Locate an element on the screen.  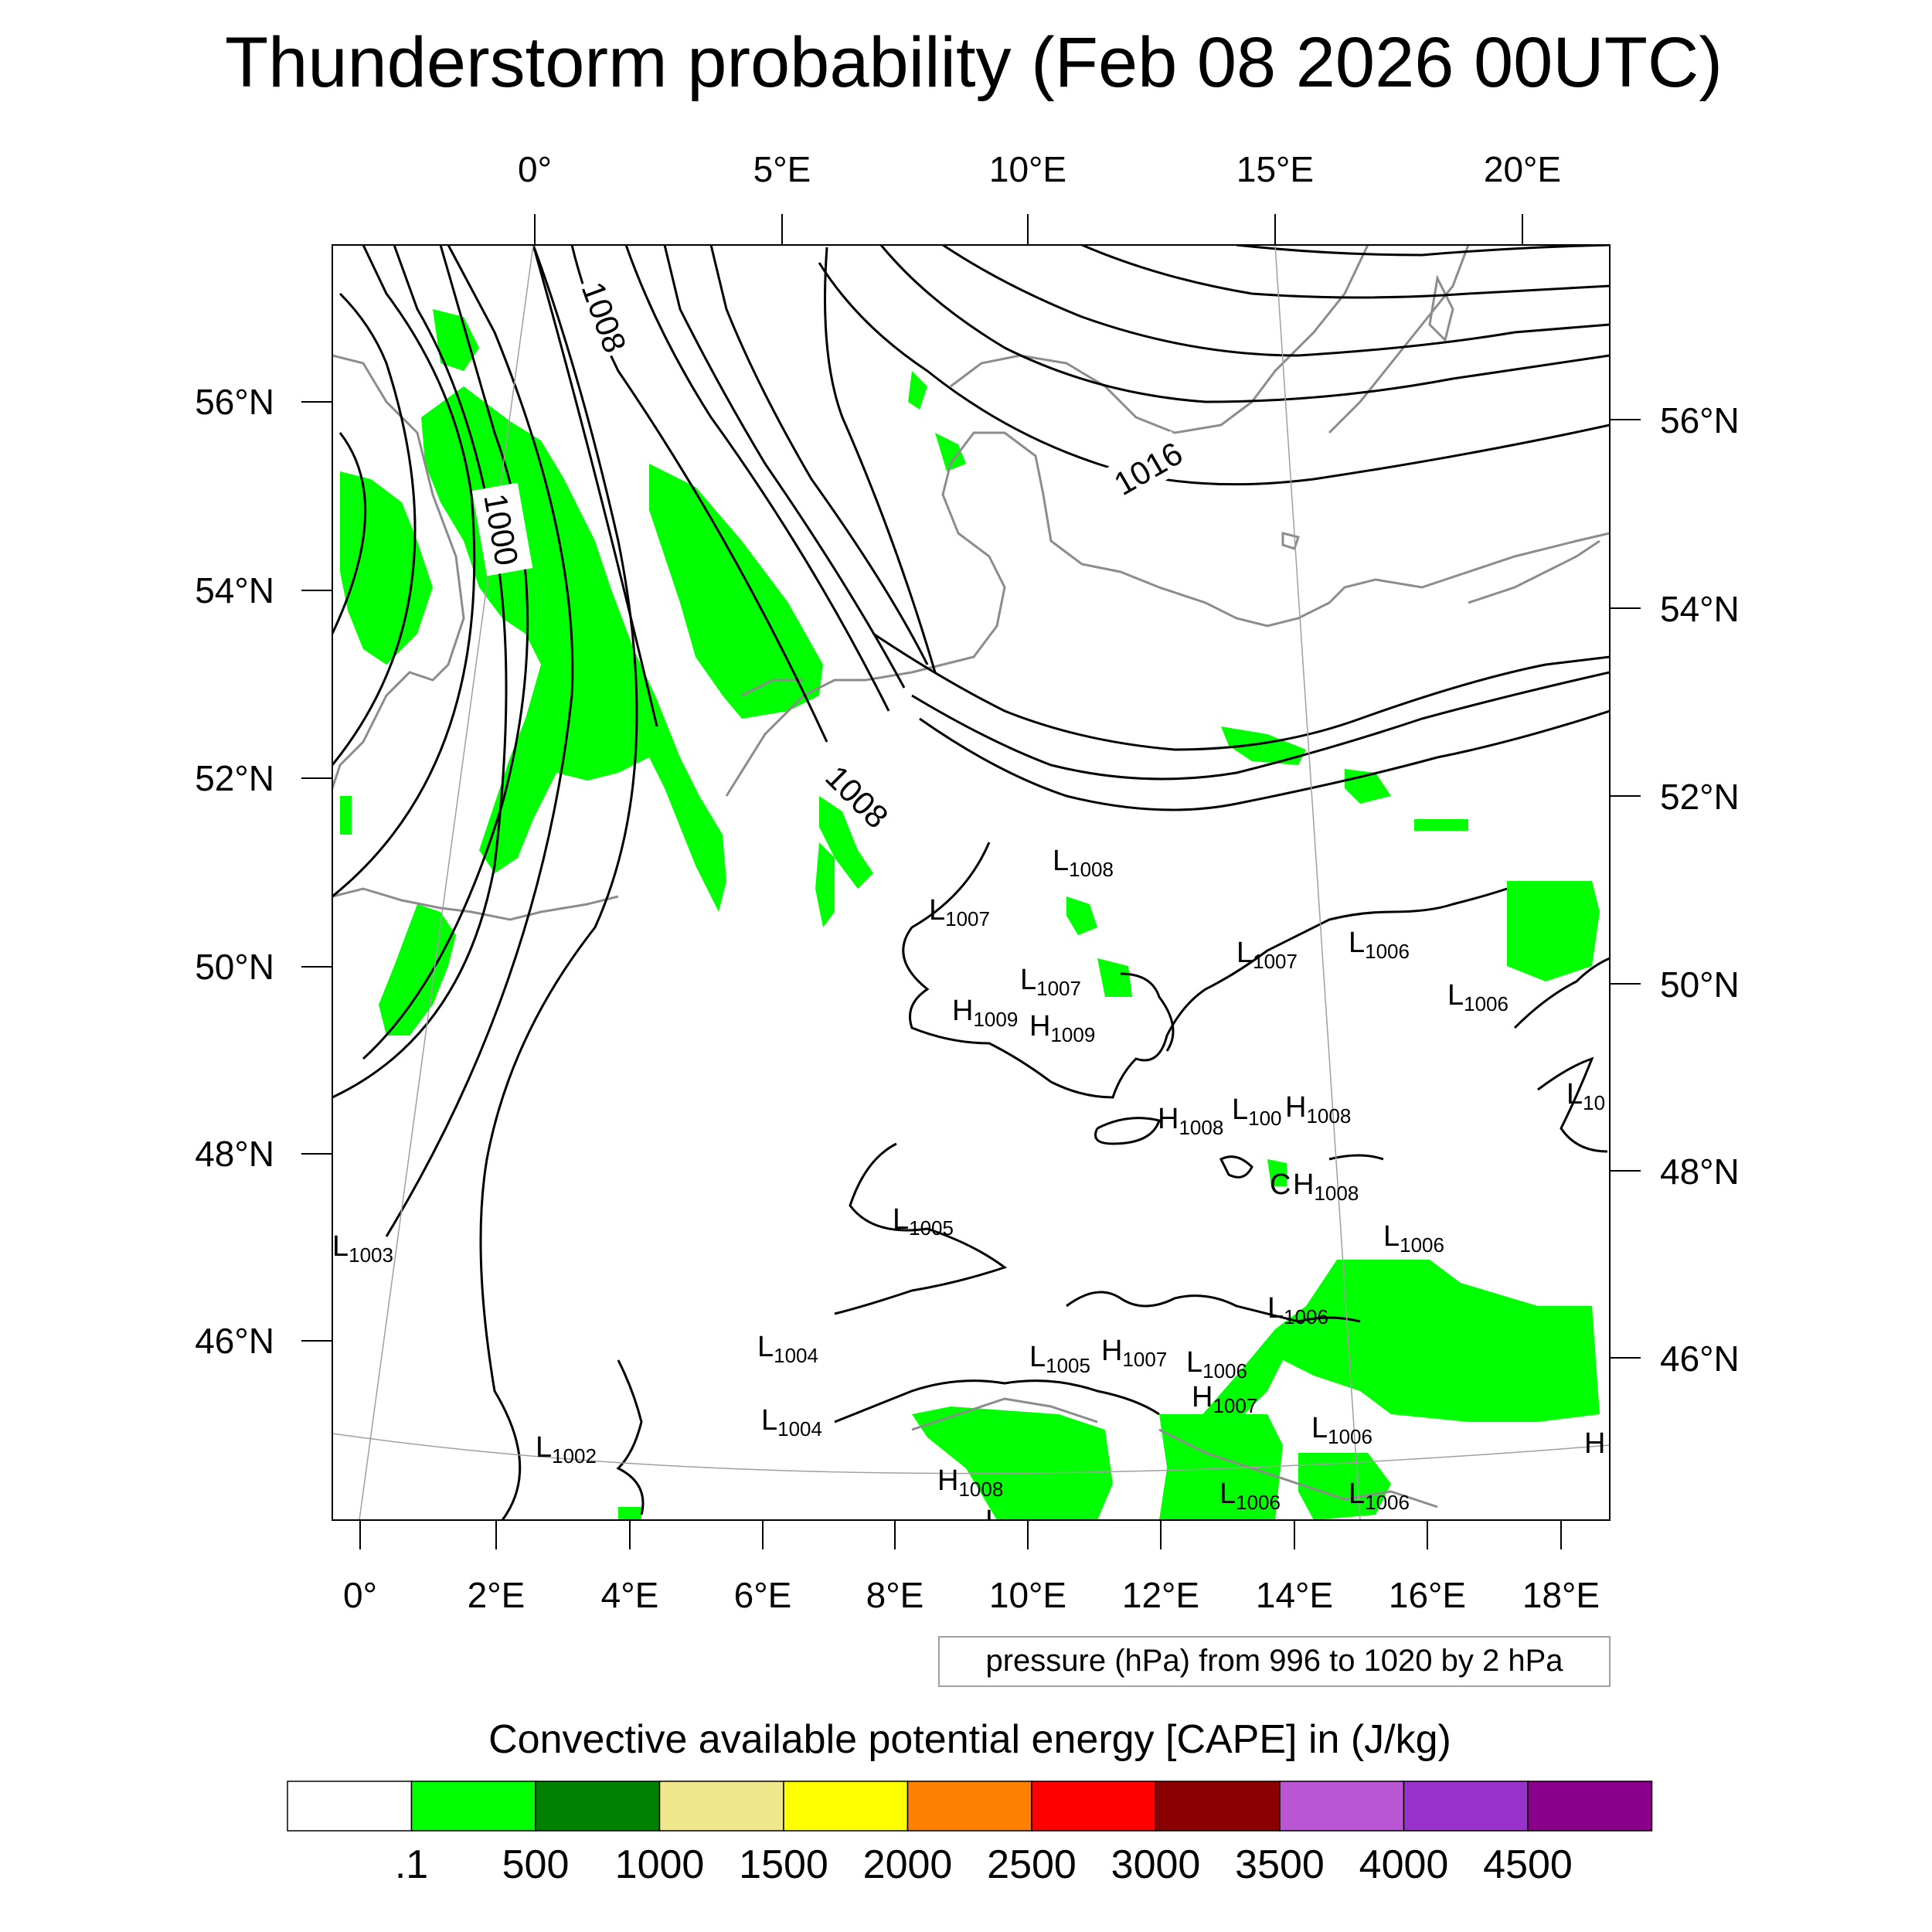
cape-area-northwest is located at coordinates (456, 340).